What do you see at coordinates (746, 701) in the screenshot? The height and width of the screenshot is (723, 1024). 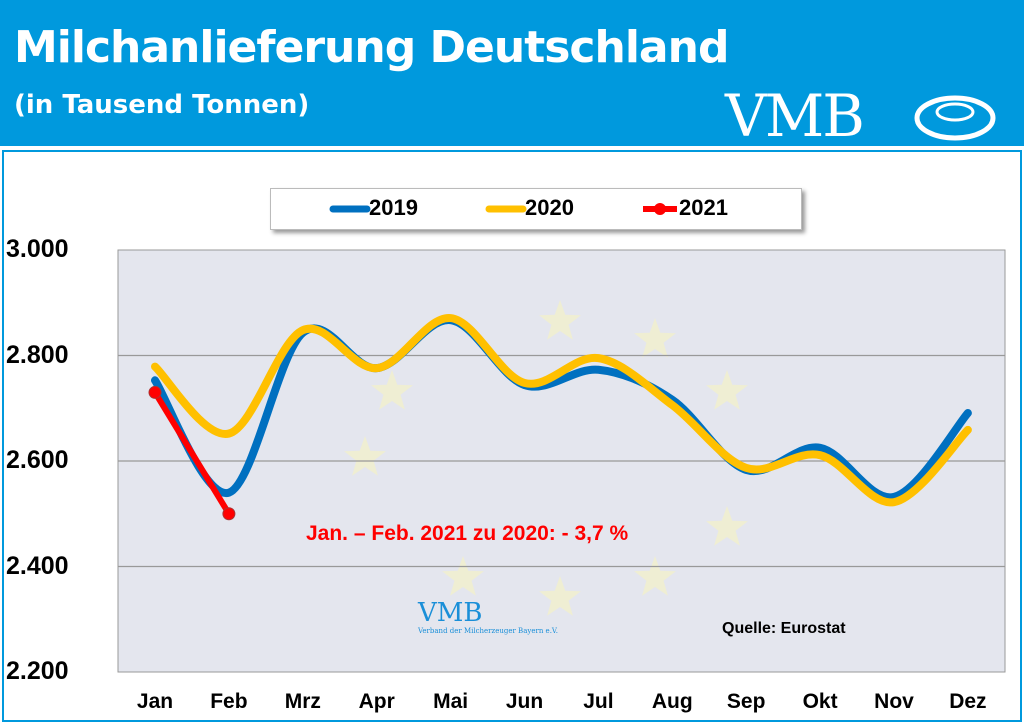 I see `x-tick-label: Sep` at bounding box center [746, 701].